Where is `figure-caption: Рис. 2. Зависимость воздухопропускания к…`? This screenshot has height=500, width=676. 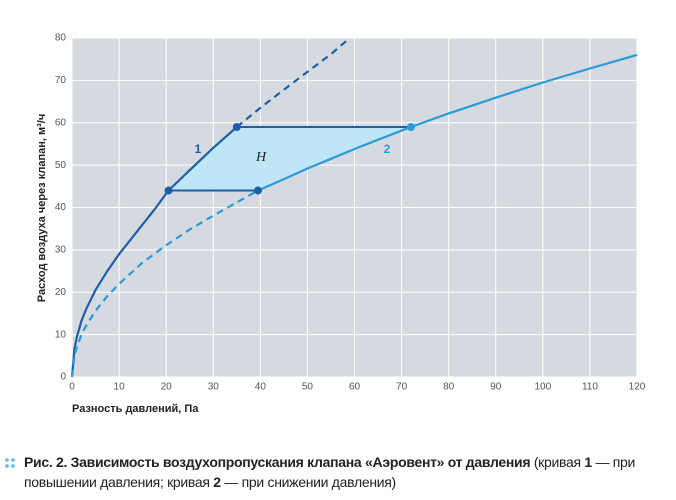 figure-caption: Рис. 2. Зависимость воздухопропускания к… is located at coordinates (349, 472).